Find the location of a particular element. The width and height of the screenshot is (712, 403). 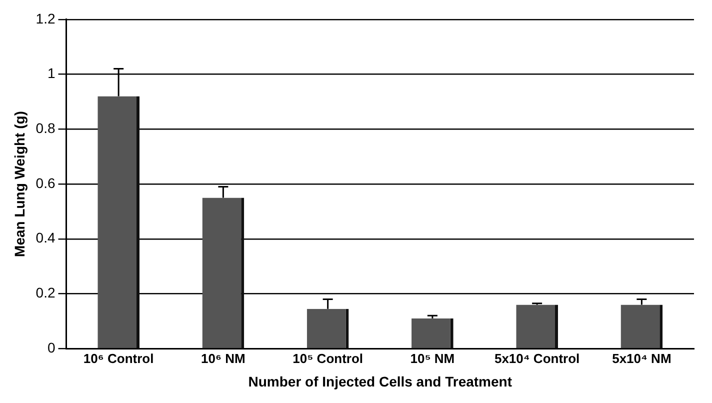

x-tick-label: 10⁶ NM is located at coordinates (223, 358).